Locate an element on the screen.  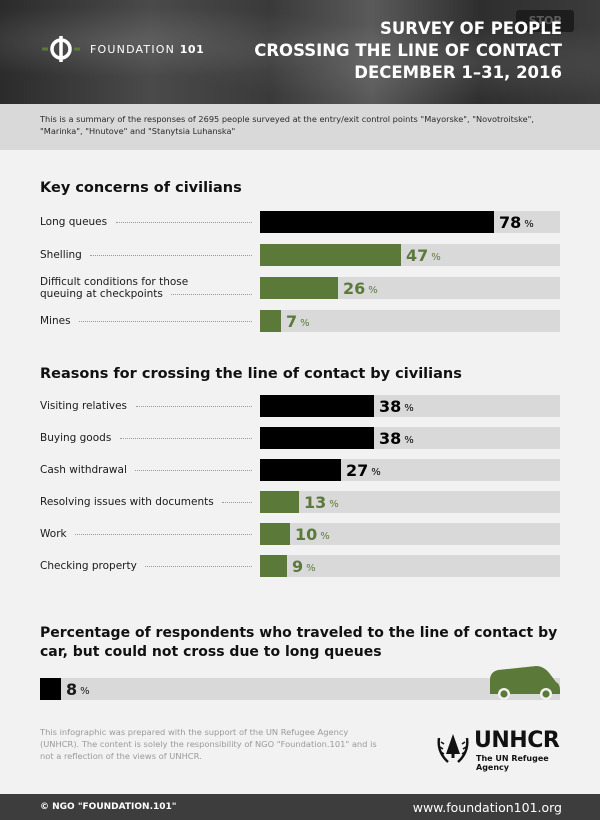
reason-track: 10% is located at coordinates (410, 534).